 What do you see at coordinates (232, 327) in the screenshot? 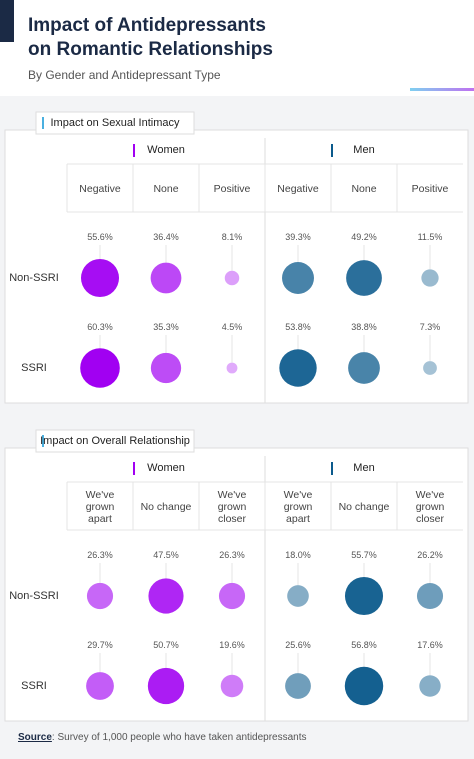
I see `value-label: 4.5%` at bounding box center [232, 327].